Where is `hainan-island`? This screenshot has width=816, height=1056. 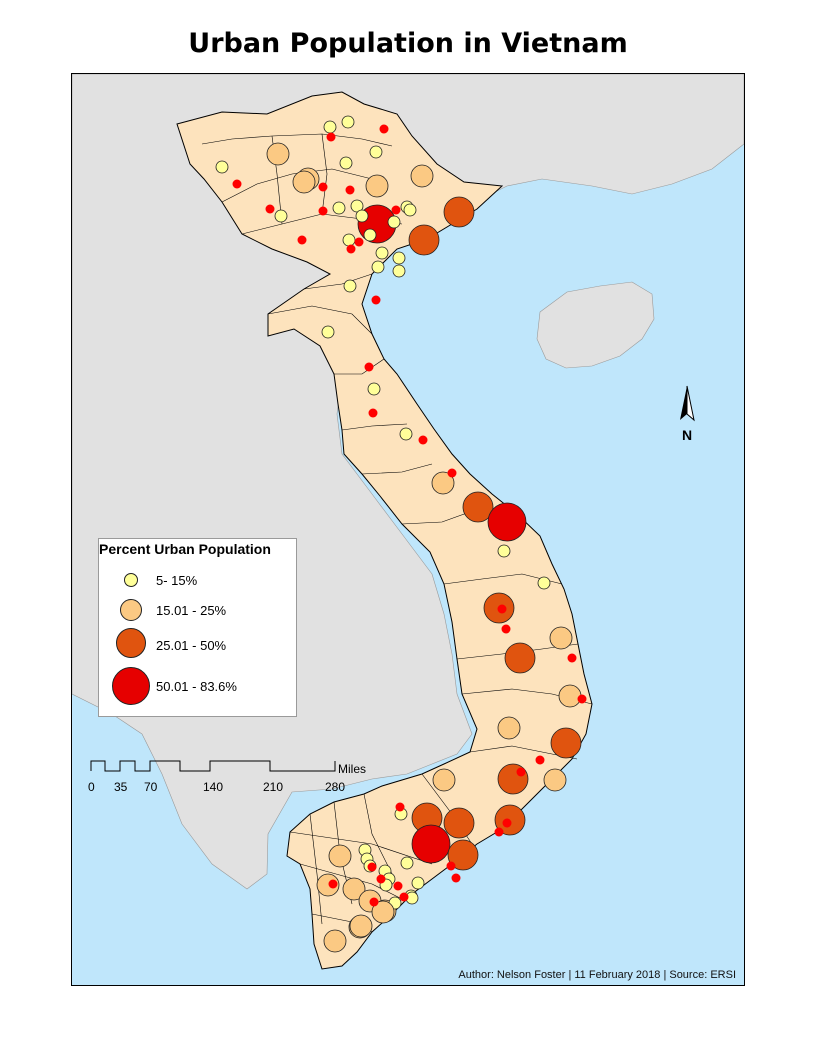
hainan-island is located at coordinates (595, 325).